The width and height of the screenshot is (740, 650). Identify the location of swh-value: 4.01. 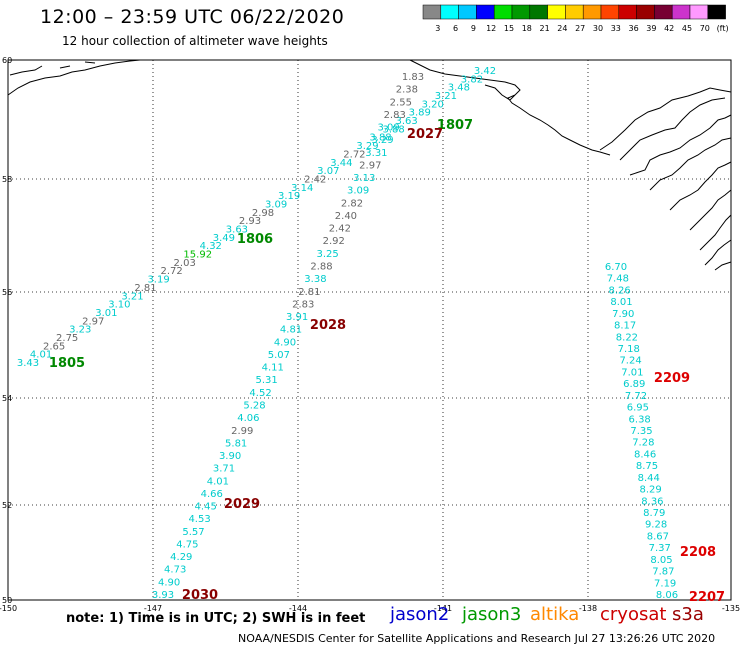
(41, 355).